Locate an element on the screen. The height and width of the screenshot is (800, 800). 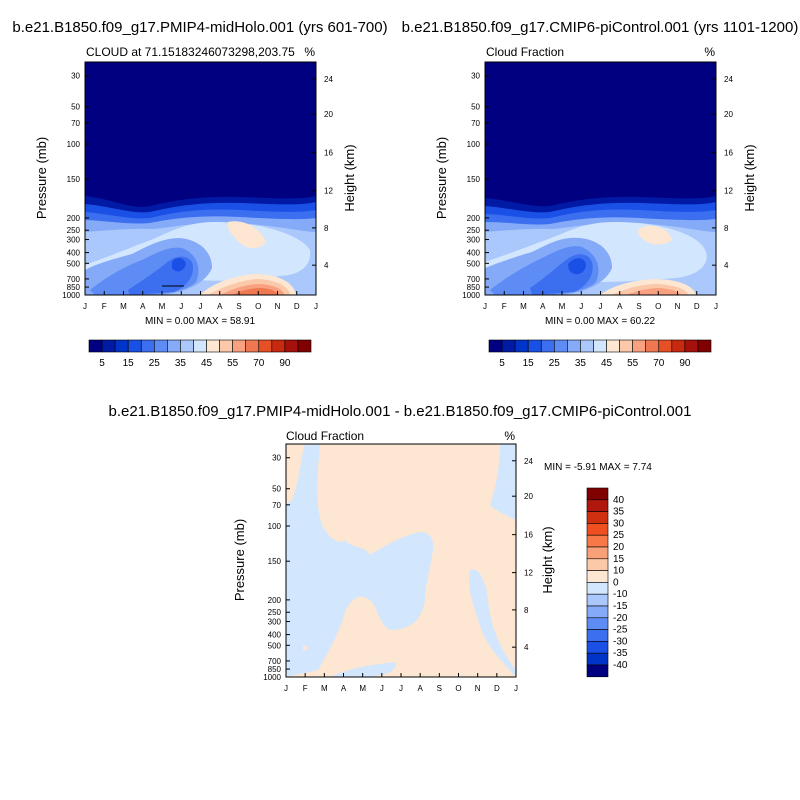
colorbar-label: 40 is located at coordinates (619, 500).